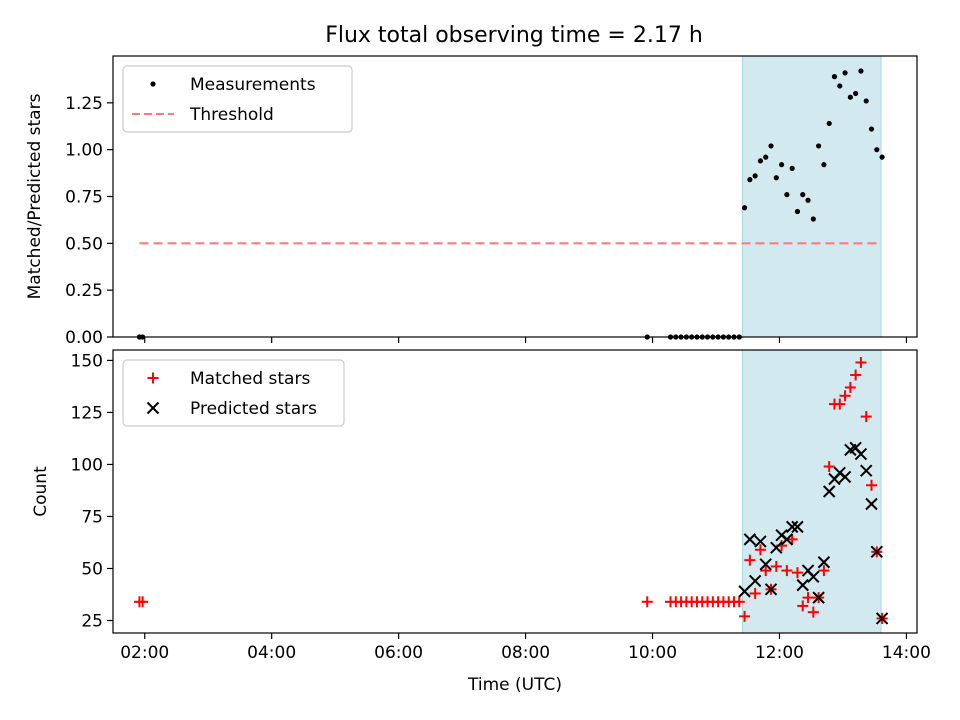 The height and width of the screenshot is (720, 960). Describe the element at coordinates (271, 653) in the screenshot. I see `x-tick-label: 04:00` at that location.